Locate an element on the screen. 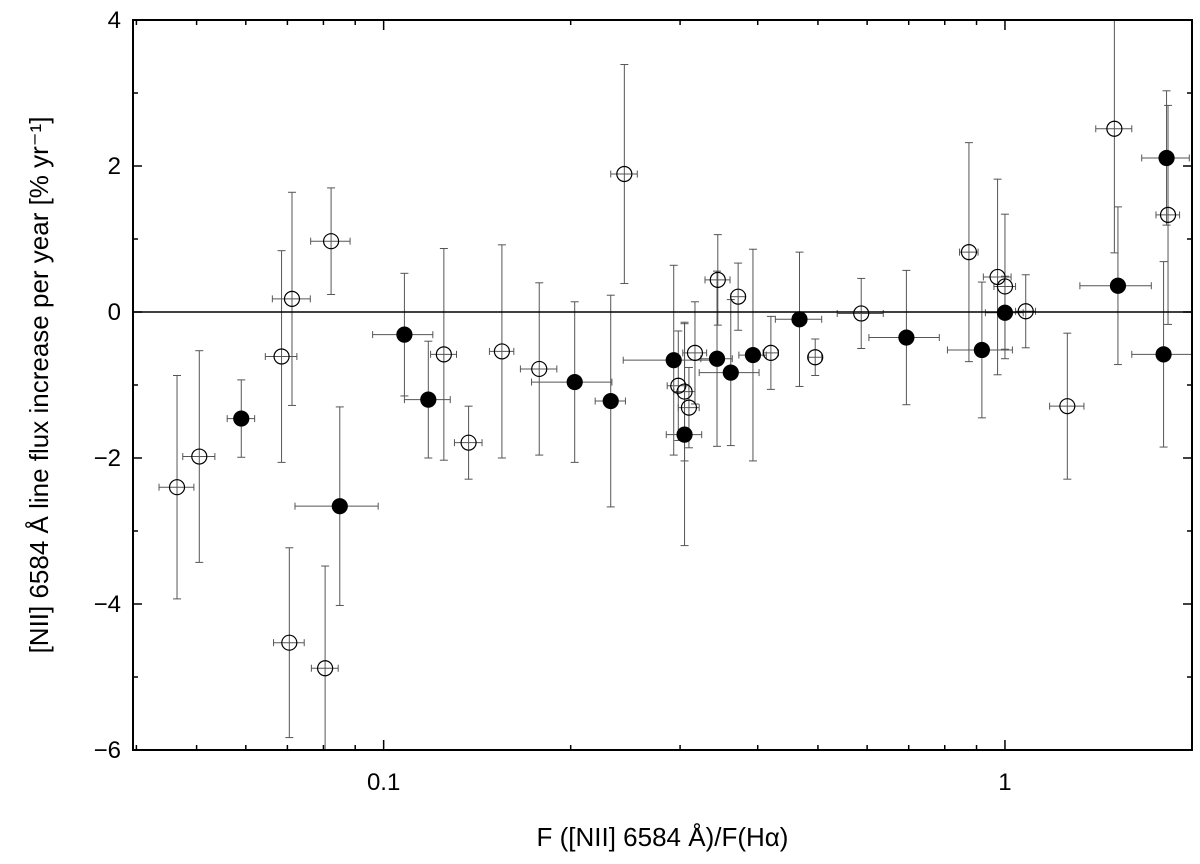  x-tick-label: 1 is located at coordinates (1004, 782).